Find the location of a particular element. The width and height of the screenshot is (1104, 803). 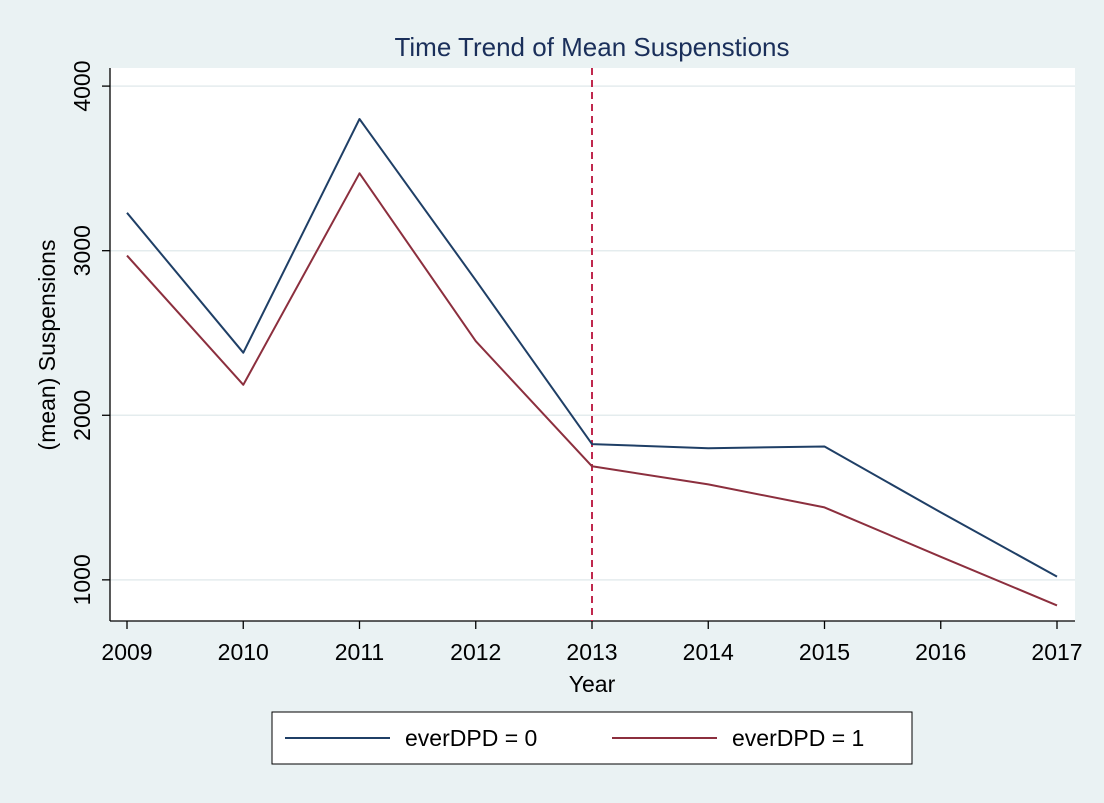

x-tick-label-3: 2012 is located at coordinates (475, 652).